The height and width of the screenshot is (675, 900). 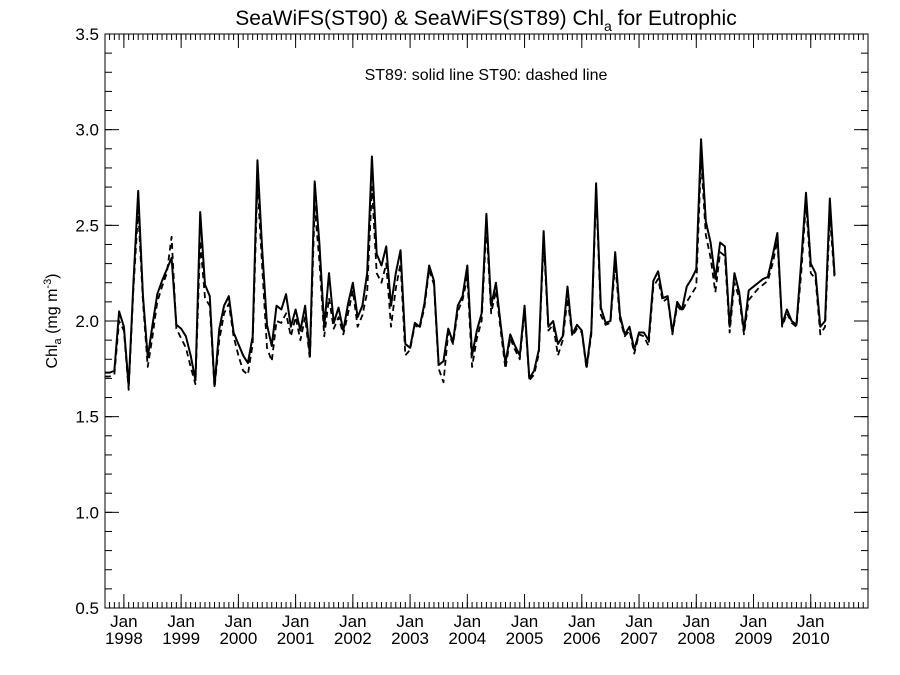 What do you see at coordinates (87, 417) in the screenshot?
I see `y-tick-label: 1.5` at bounding box center [87, 417].